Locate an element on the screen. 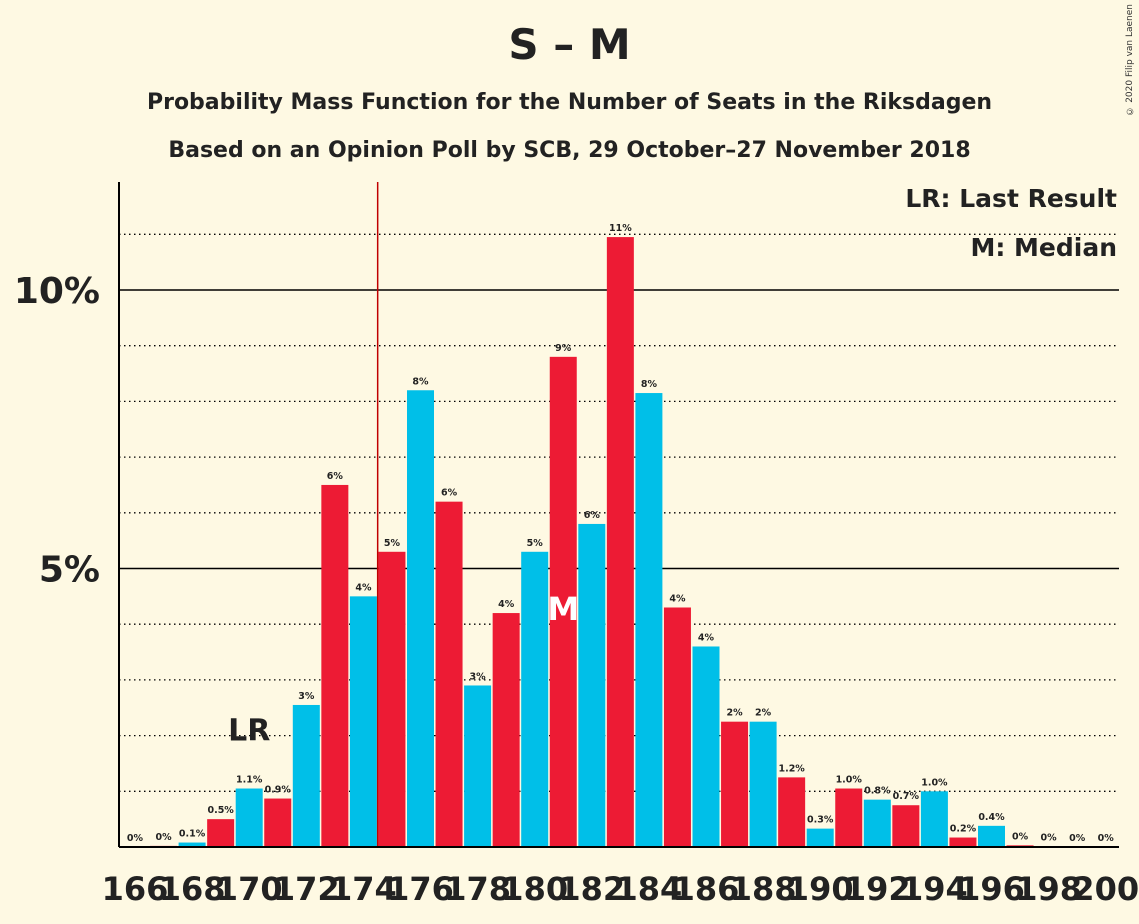  bar-value-label: 11% is located at coordinates (620, 228).